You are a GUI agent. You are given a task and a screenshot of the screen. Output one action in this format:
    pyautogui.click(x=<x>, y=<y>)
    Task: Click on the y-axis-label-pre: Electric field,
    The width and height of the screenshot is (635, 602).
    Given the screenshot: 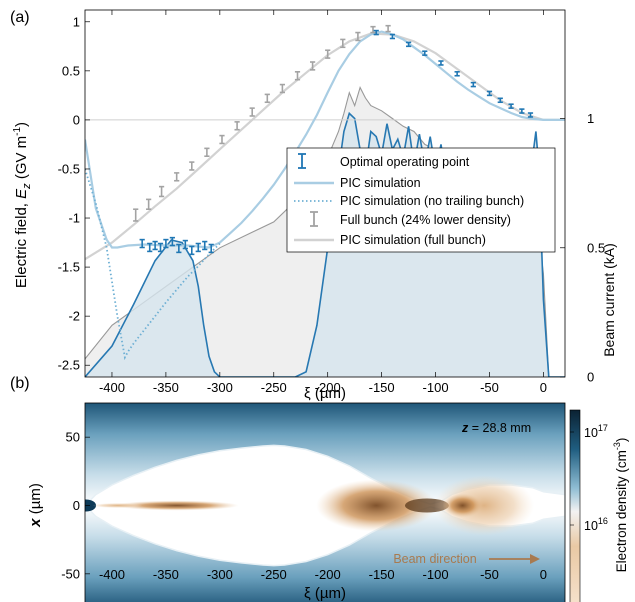 What is the action you would take?
    pyautogui.click(x=21, y=243)
    